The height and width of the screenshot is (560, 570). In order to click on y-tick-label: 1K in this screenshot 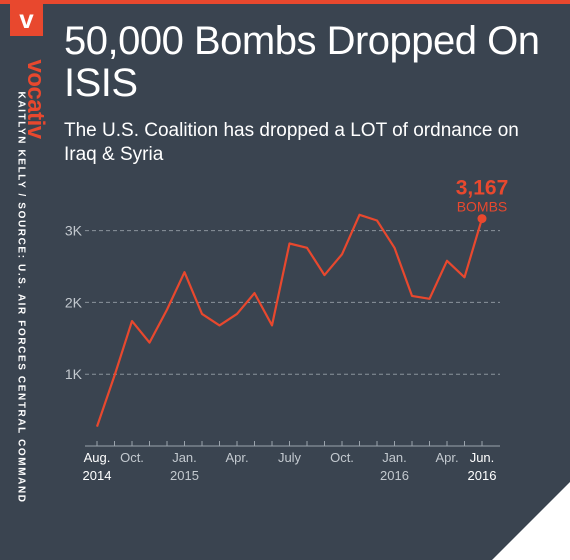, I will do `click(74, 374)`.